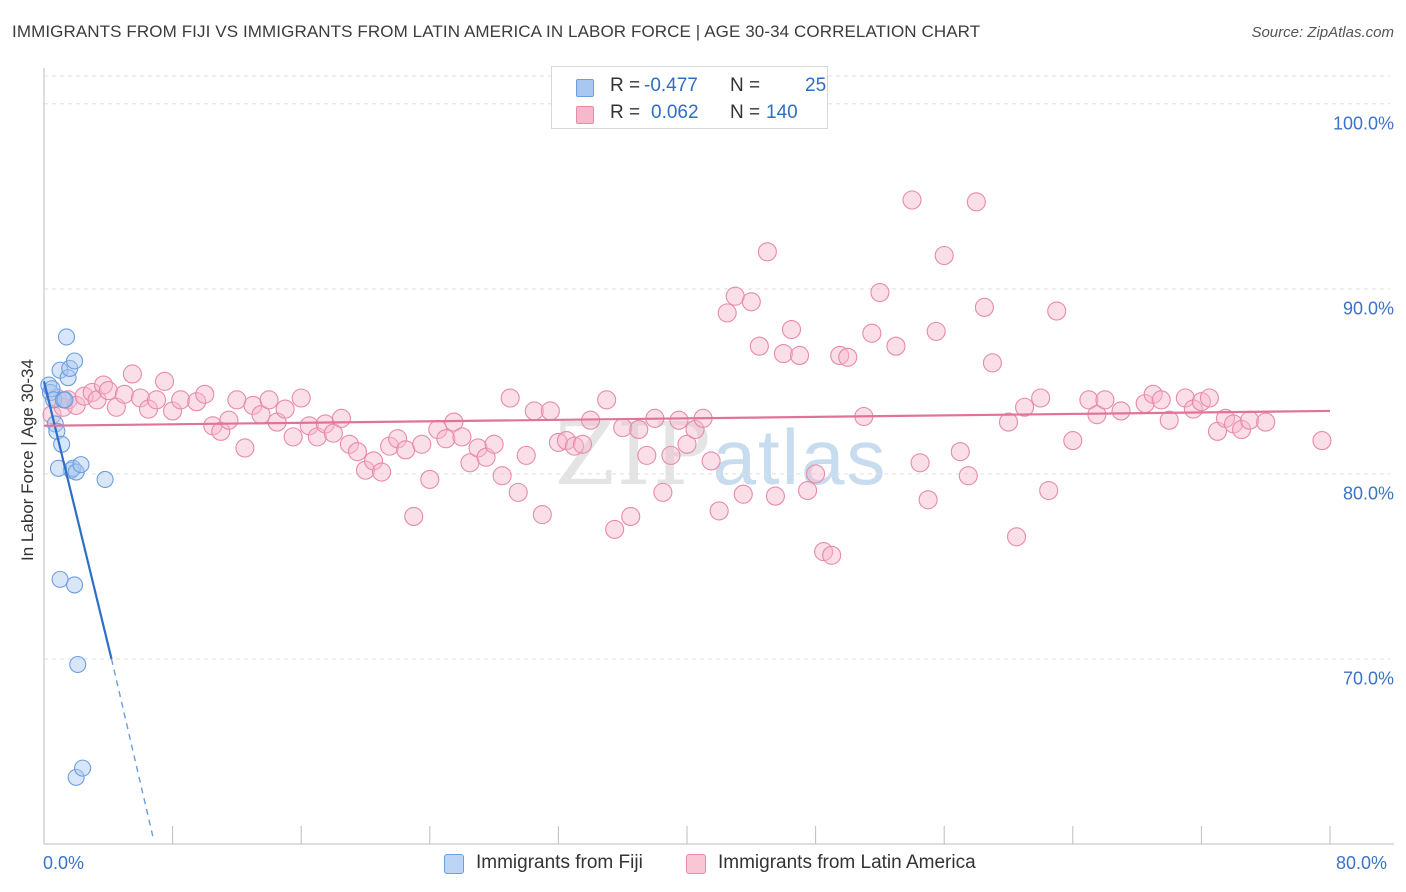 This screenshot has width=1406, height=892. Describe the element at coordinates (585, 88) in the screenshot. I see `legend-swatch-fiji` at that location.